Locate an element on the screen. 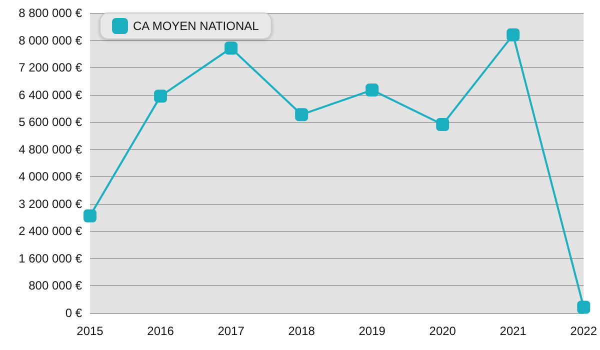 The width and height of the screenshot is (600, 350). x-tick-label: 2021 is located at coordinates (513, 331).